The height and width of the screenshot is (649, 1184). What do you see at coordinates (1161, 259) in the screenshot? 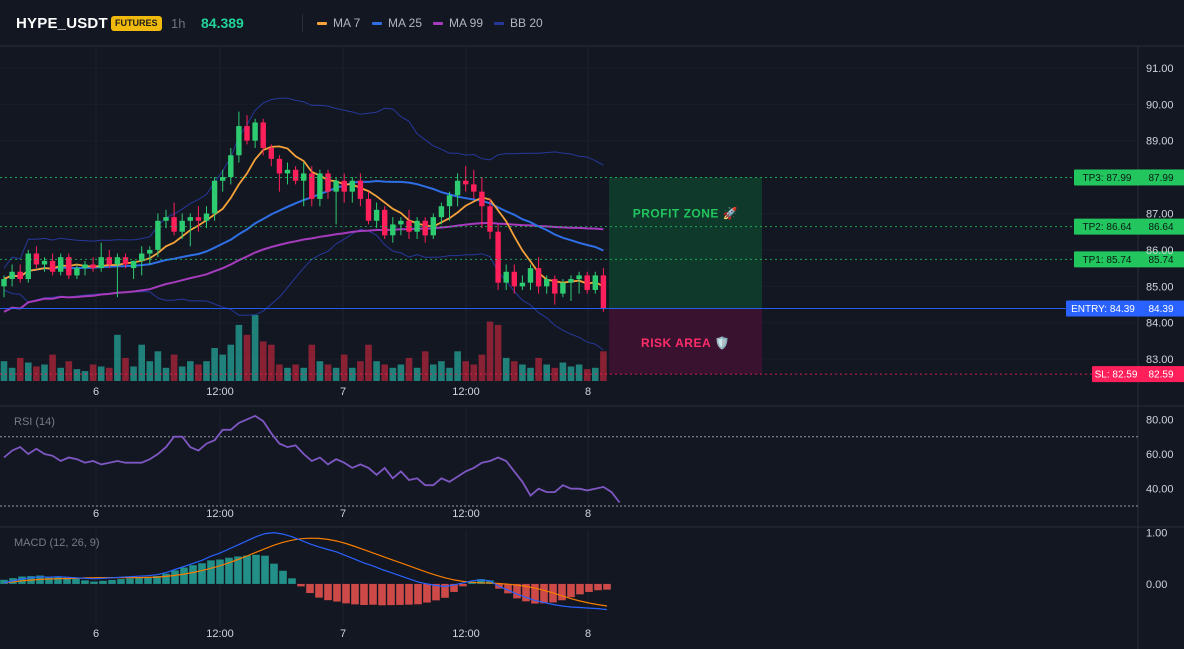
I see `axis-tag-tp1` at bounding box center [1161, 259].